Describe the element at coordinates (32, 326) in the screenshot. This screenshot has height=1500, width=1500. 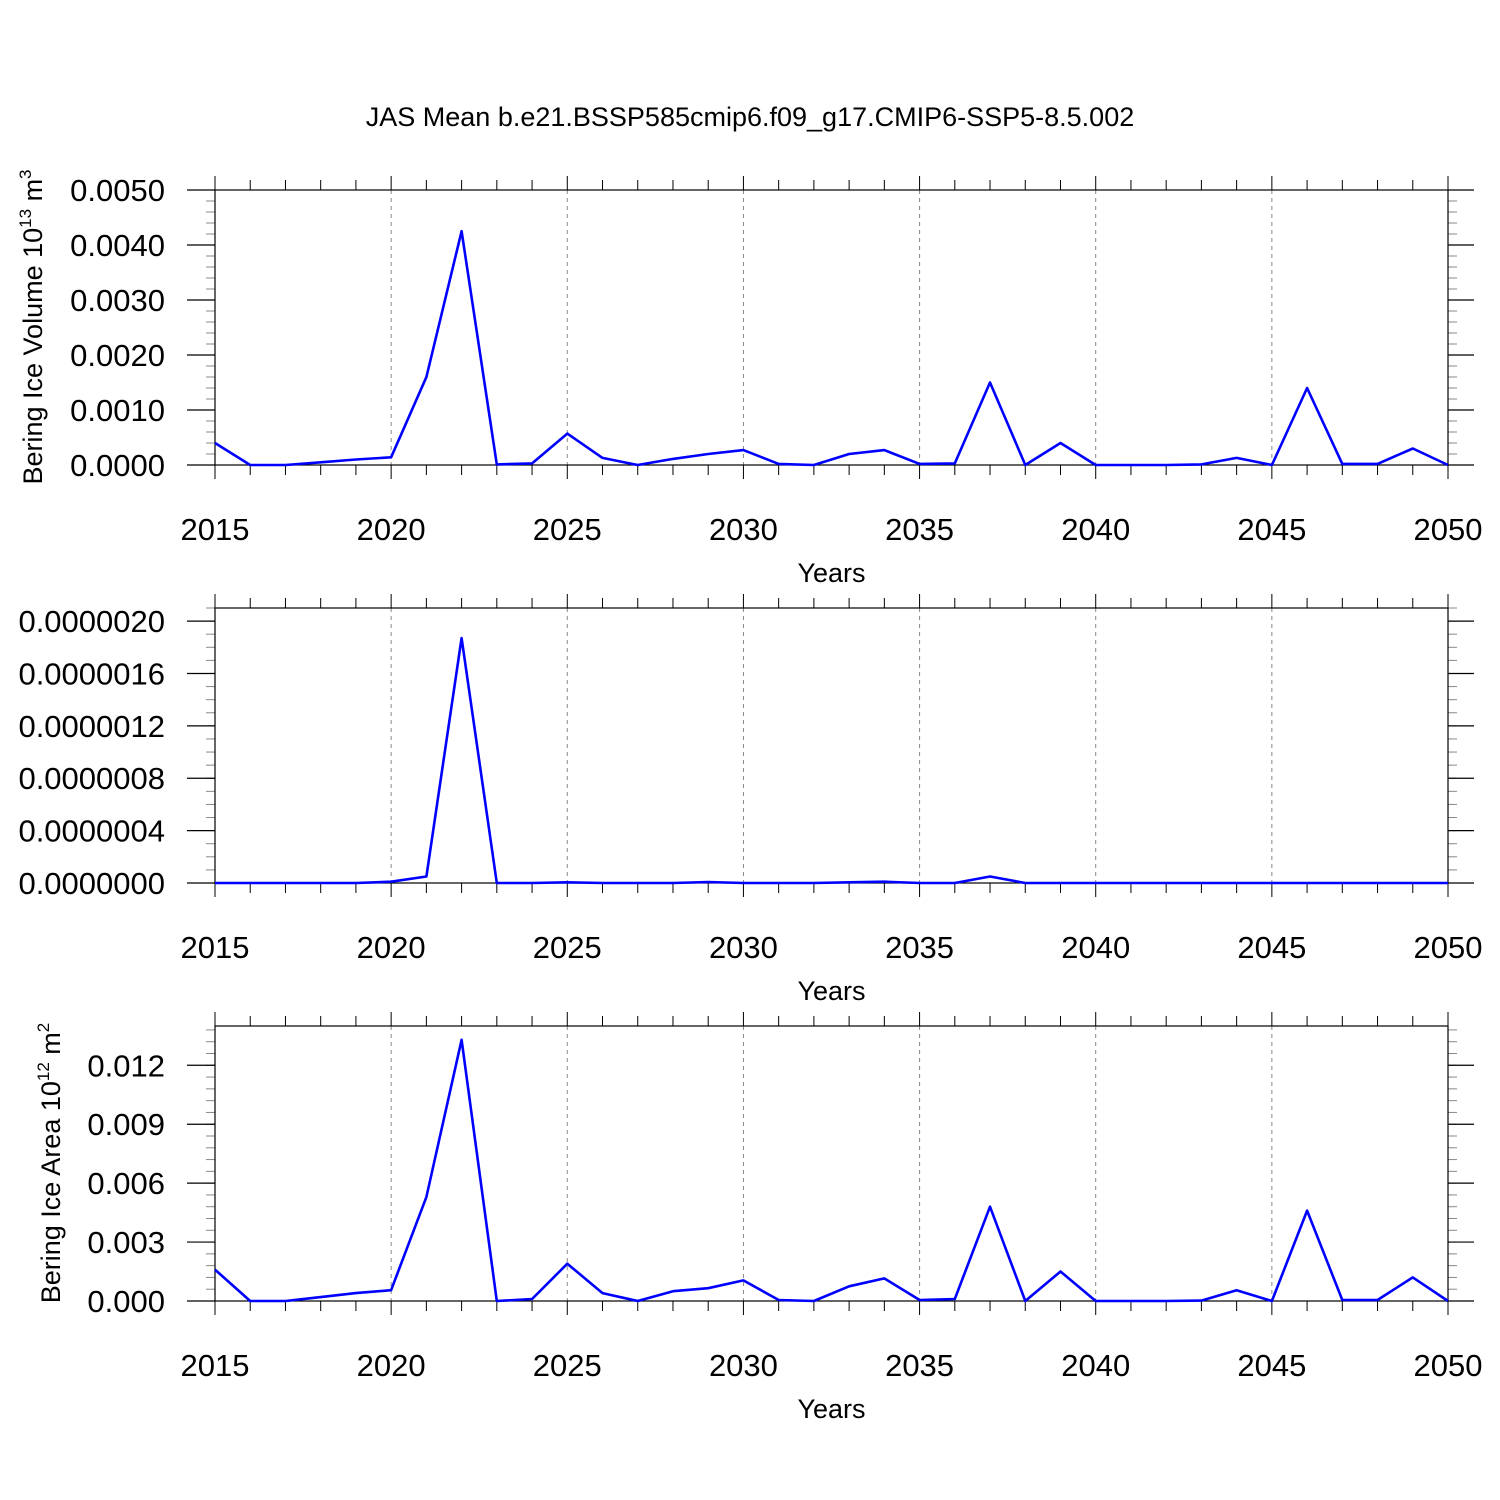
I see `y-axis-title: Bering Ice Volume 1013 m3` at that location.